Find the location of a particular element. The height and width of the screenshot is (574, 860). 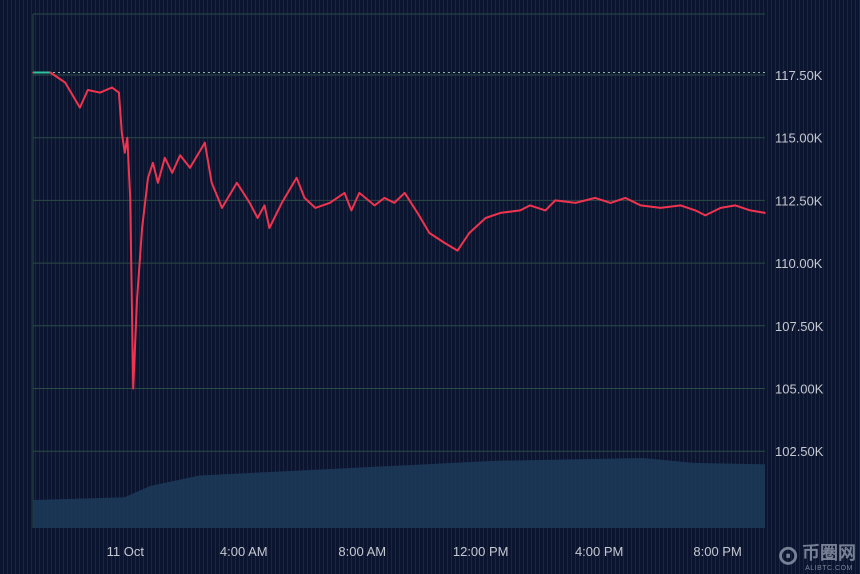

y-tick-label: 117.50K is located at coordinates (799, 75).